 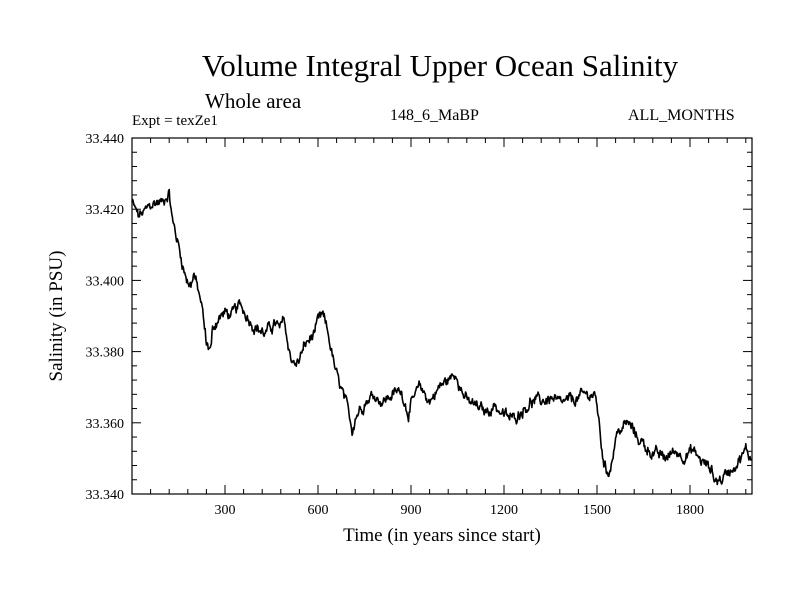 What do you see at coordinates (253, 101) in the screenshot?
I see `chart-subtitle: Whole area` at bounding box center [253, 101].